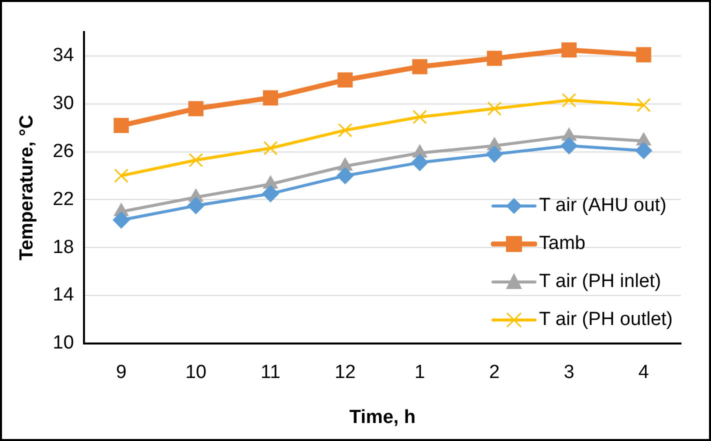 The height and width of the screenshot is (441, 711). What do you see at coordinates (63, 343) in the screenshot?
I see `y-tick-label: 10` at bounding box center [63, 343].